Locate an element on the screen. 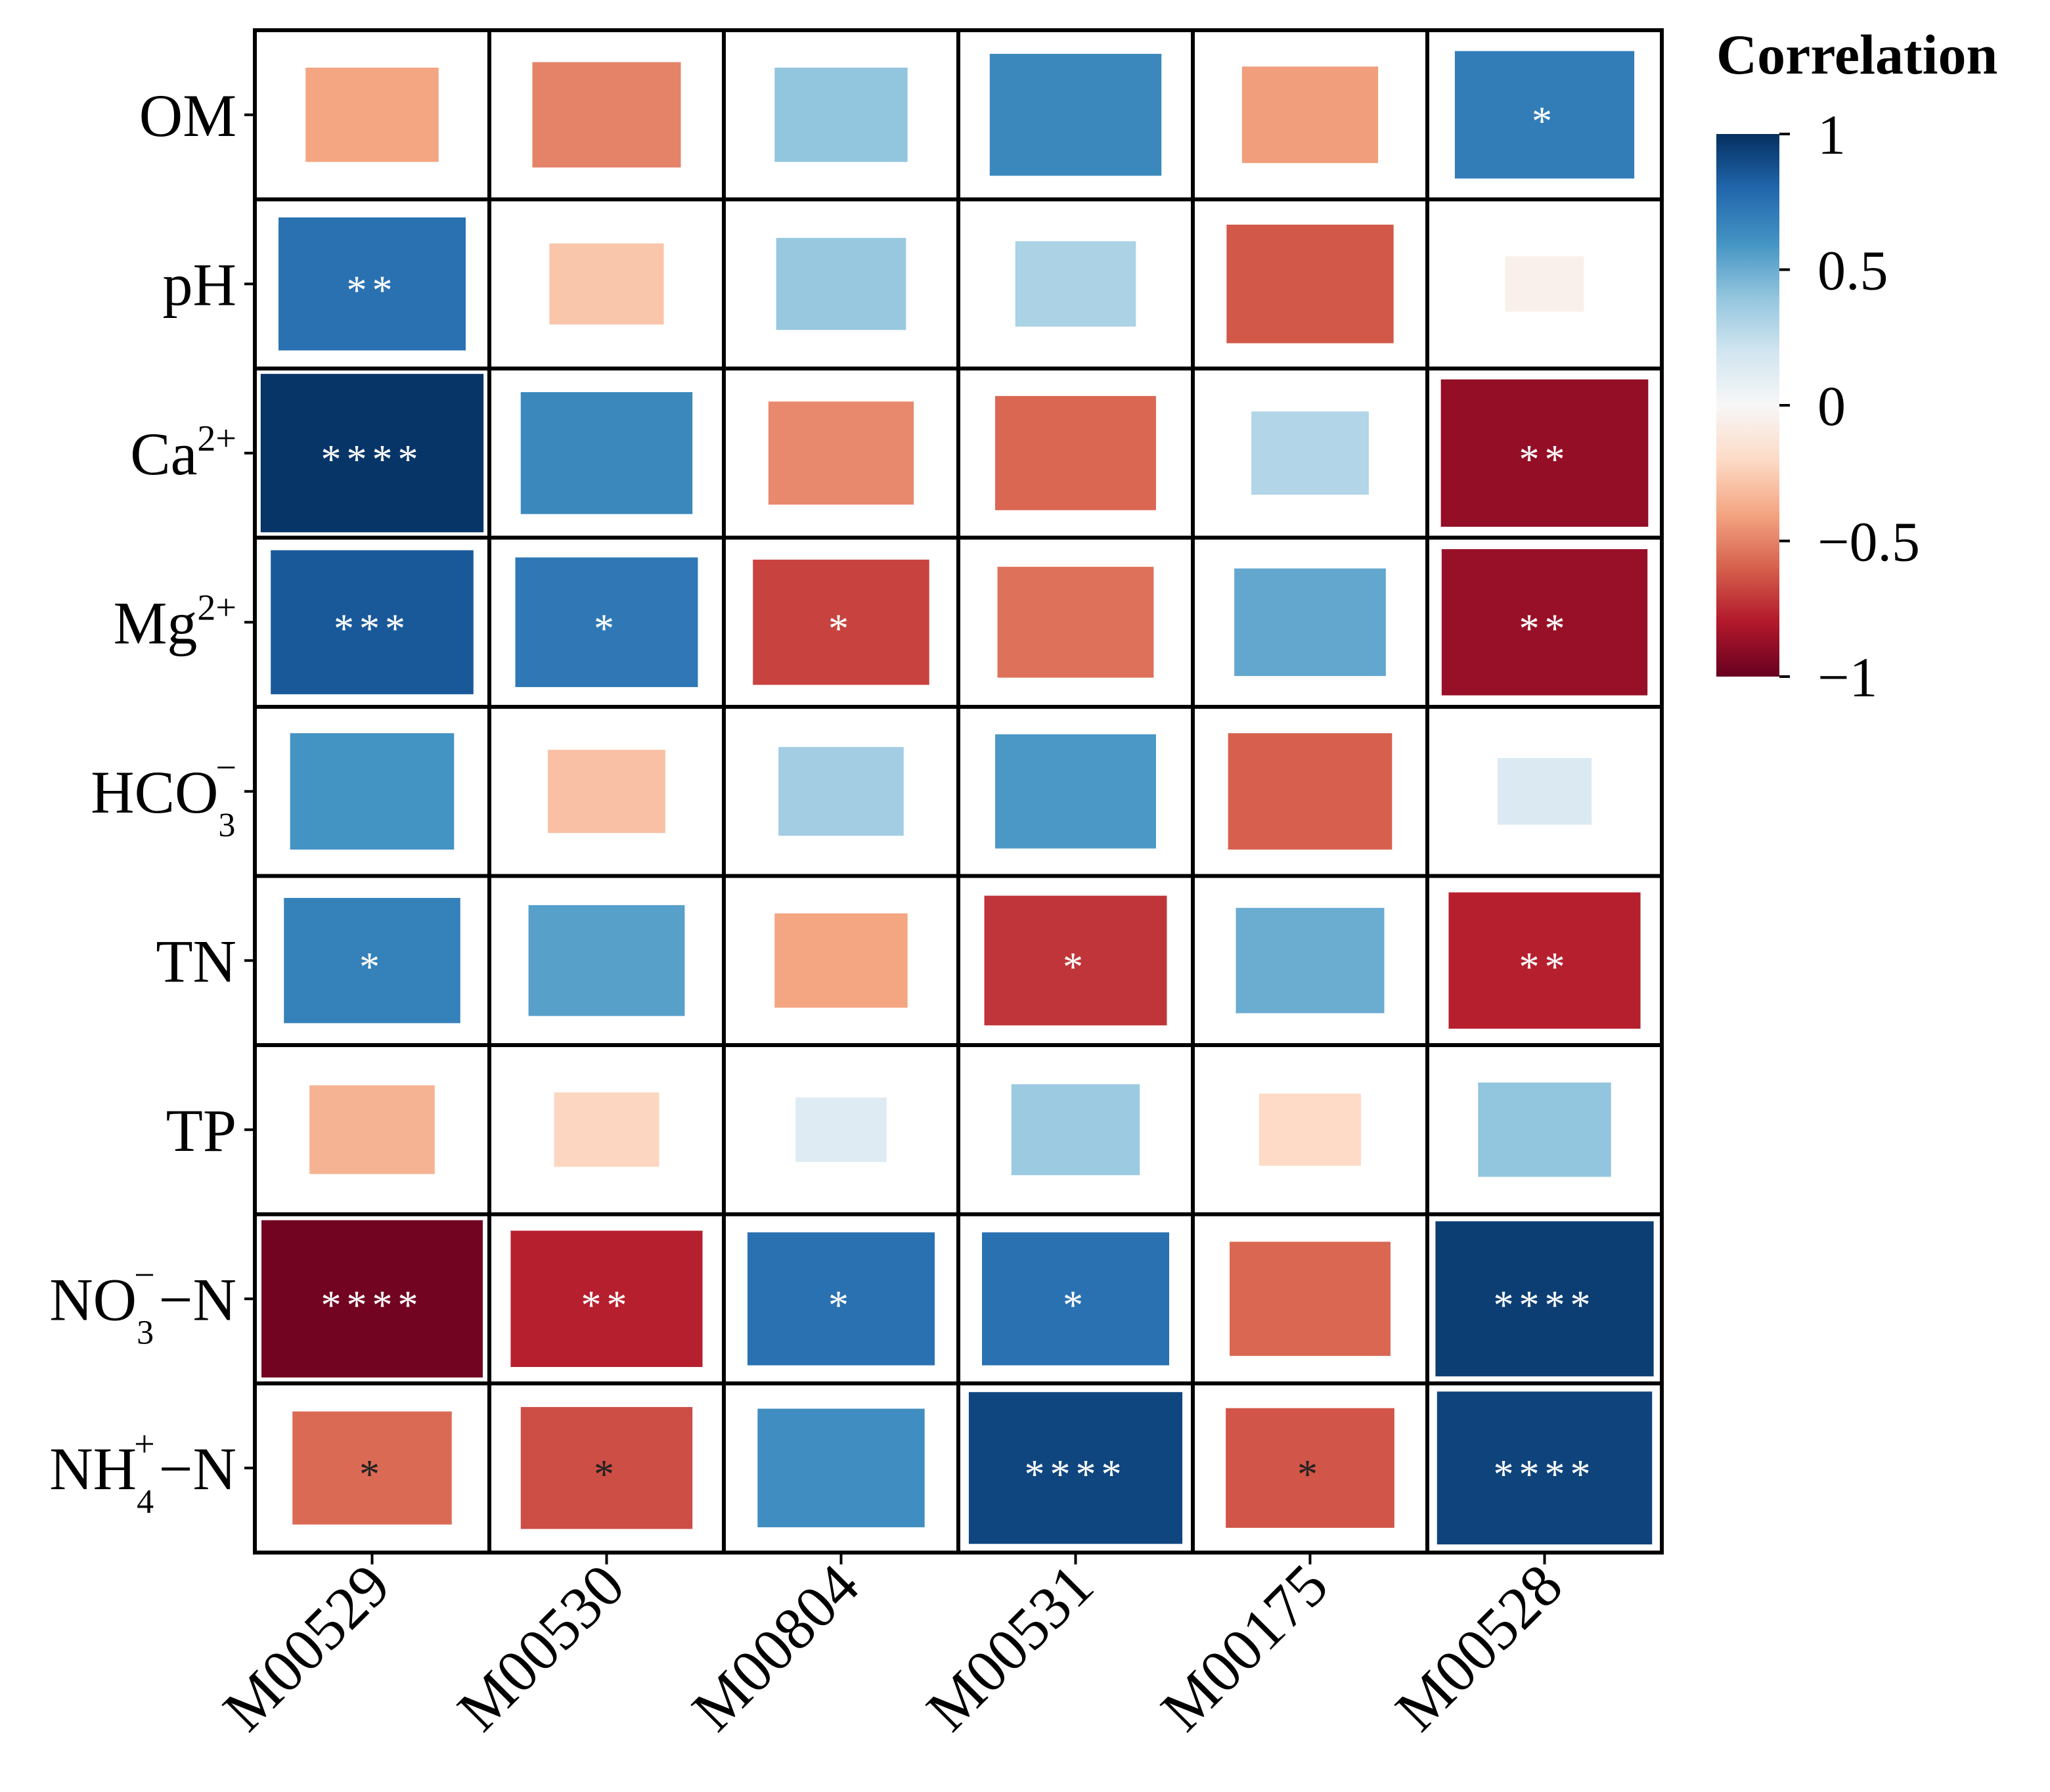  colorbar-legend: Correlation 1 0.5 0 −0.5 −1 is located at coordinates (1856, 366).